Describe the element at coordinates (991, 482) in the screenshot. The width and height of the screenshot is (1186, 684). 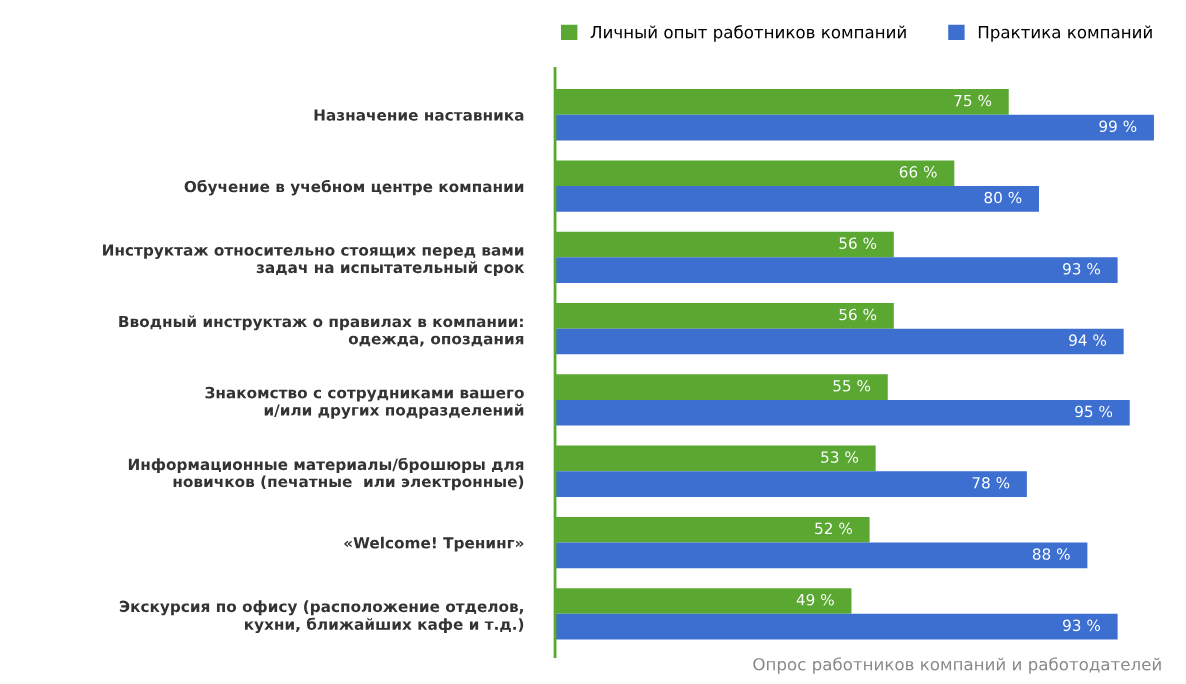
I see `data-label: 78 %` at that location.